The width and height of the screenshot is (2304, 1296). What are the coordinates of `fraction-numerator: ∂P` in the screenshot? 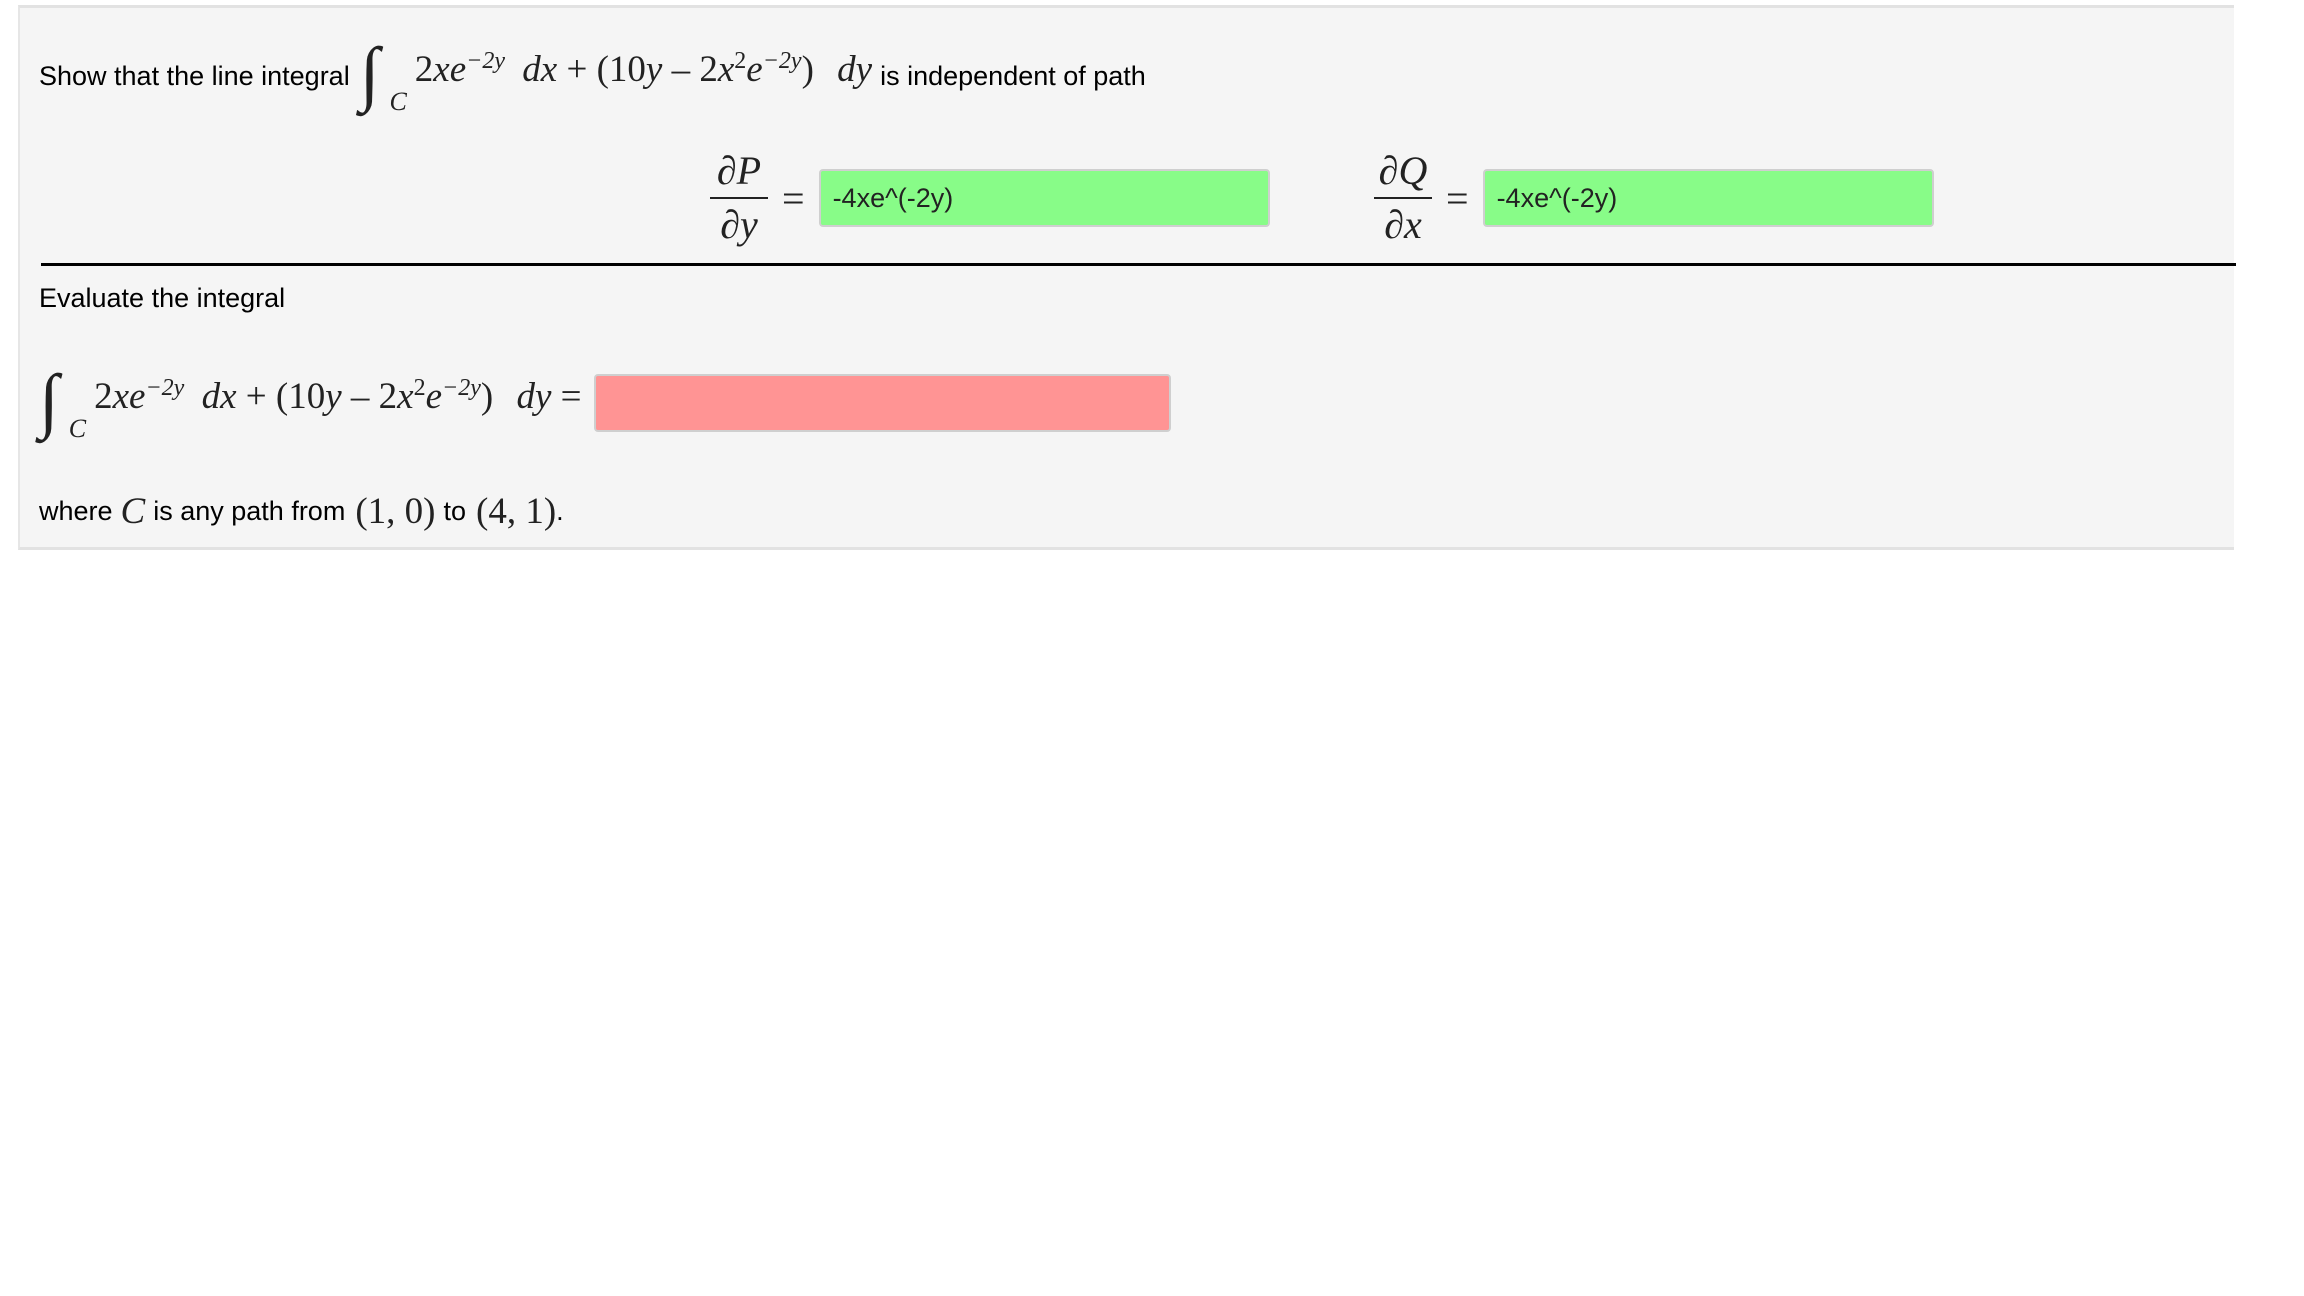 It's located at (739, 170).